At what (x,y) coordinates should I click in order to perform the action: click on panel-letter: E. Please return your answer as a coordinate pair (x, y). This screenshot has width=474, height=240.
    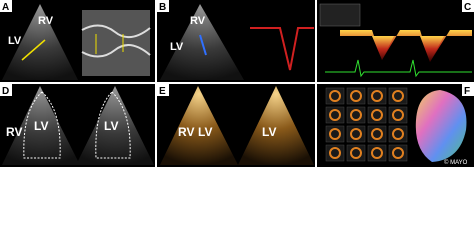
    Looking at the image, I should click on (162, 91).